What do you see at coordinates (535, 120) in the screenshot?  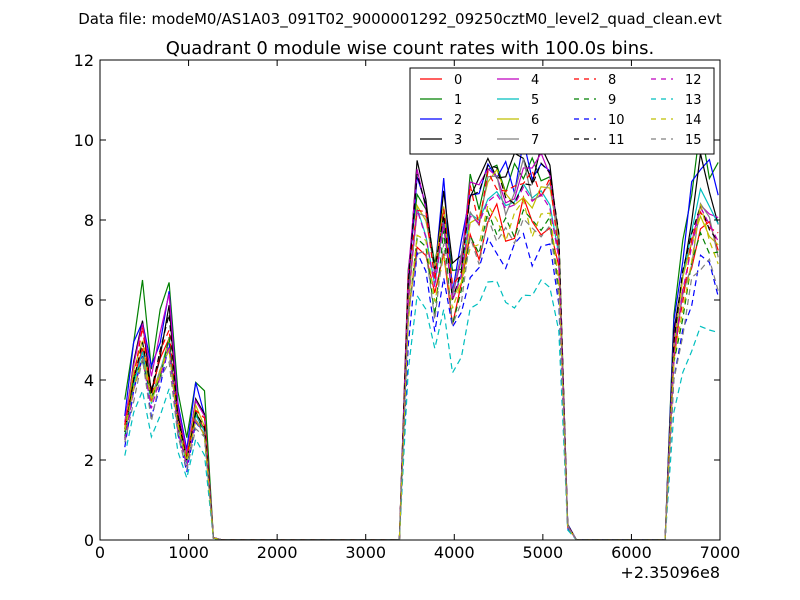 I see `legend-label-6: 6` at bounding box center [535, 120].